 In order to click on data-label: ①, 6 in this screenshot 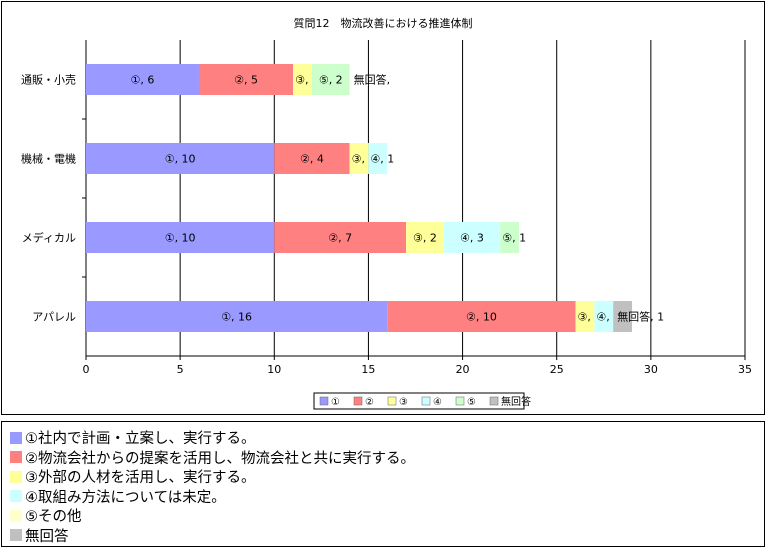, I will do `click(143, 80)`.